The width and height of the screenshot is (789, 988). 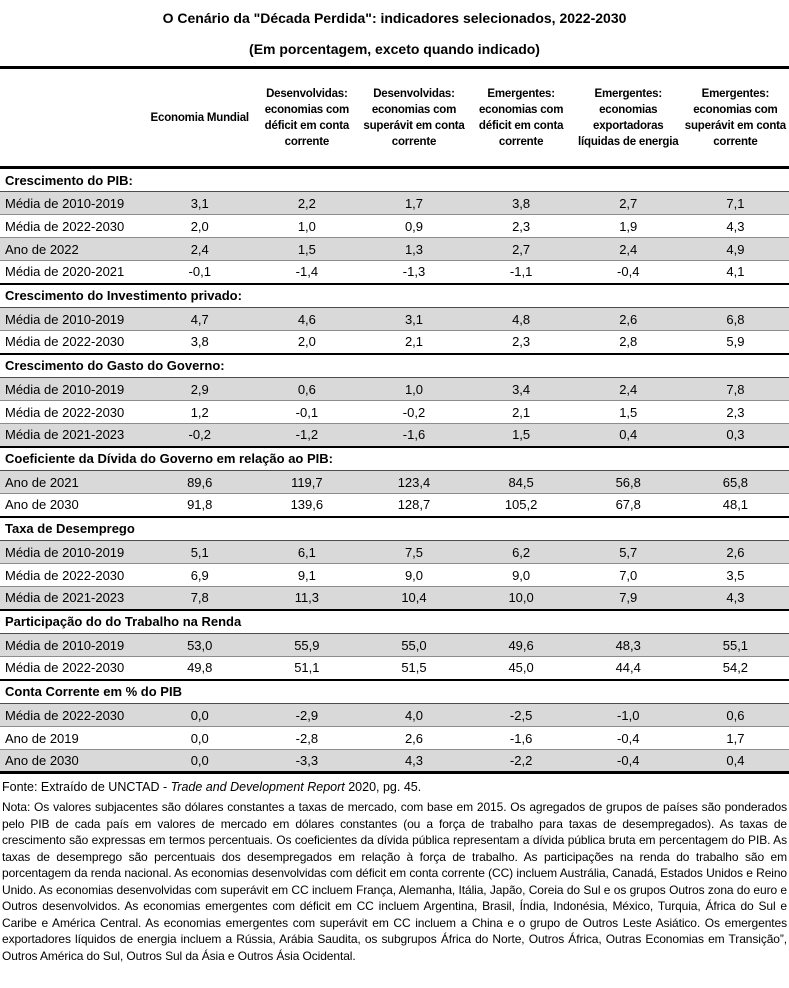 I want to click on data-cell: 7,5, so click(x=414, y=552).